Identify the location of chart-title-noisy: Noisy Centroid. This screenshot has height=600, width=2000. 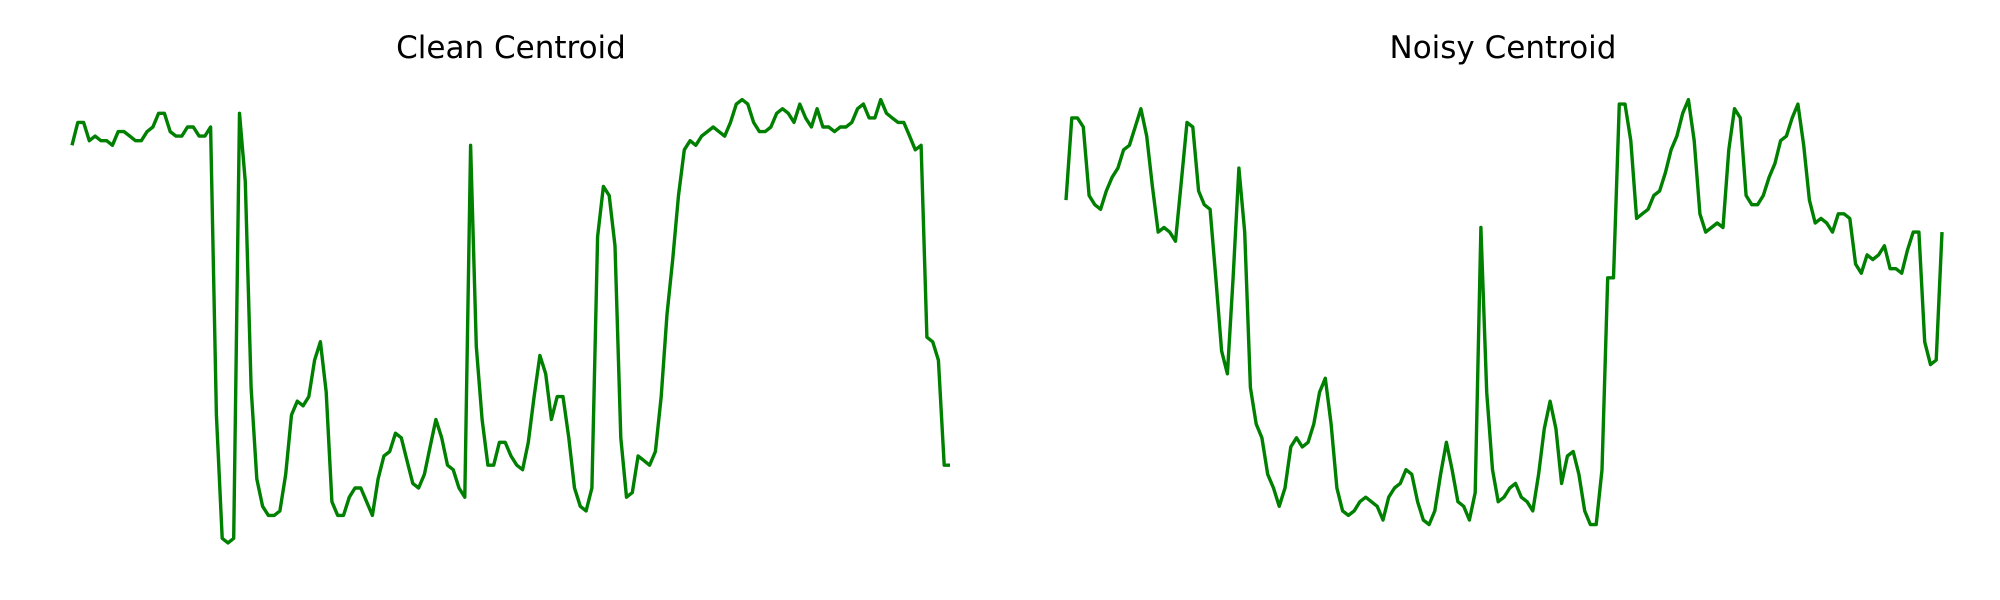
(1503, 48).